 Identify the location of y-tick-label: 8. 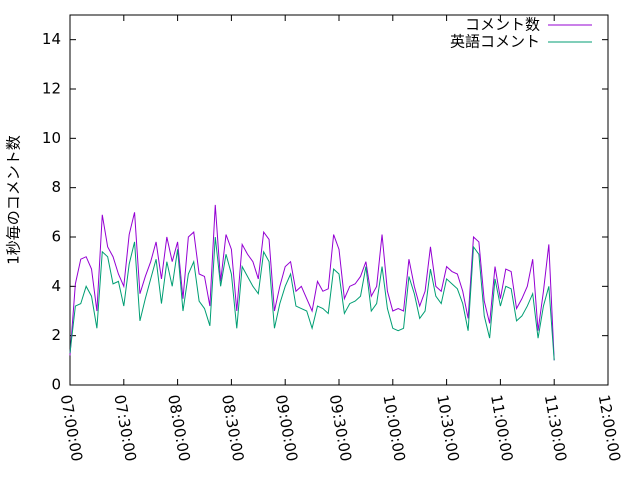
(56, 187).